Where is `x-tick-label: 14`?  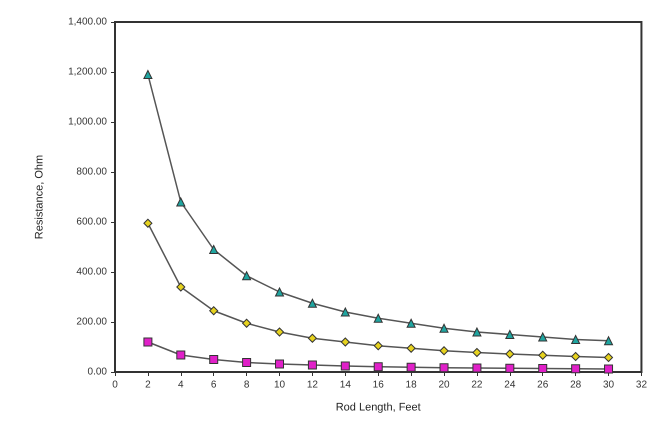 x-tick-label: 14 is located at coordinates (346, 385).